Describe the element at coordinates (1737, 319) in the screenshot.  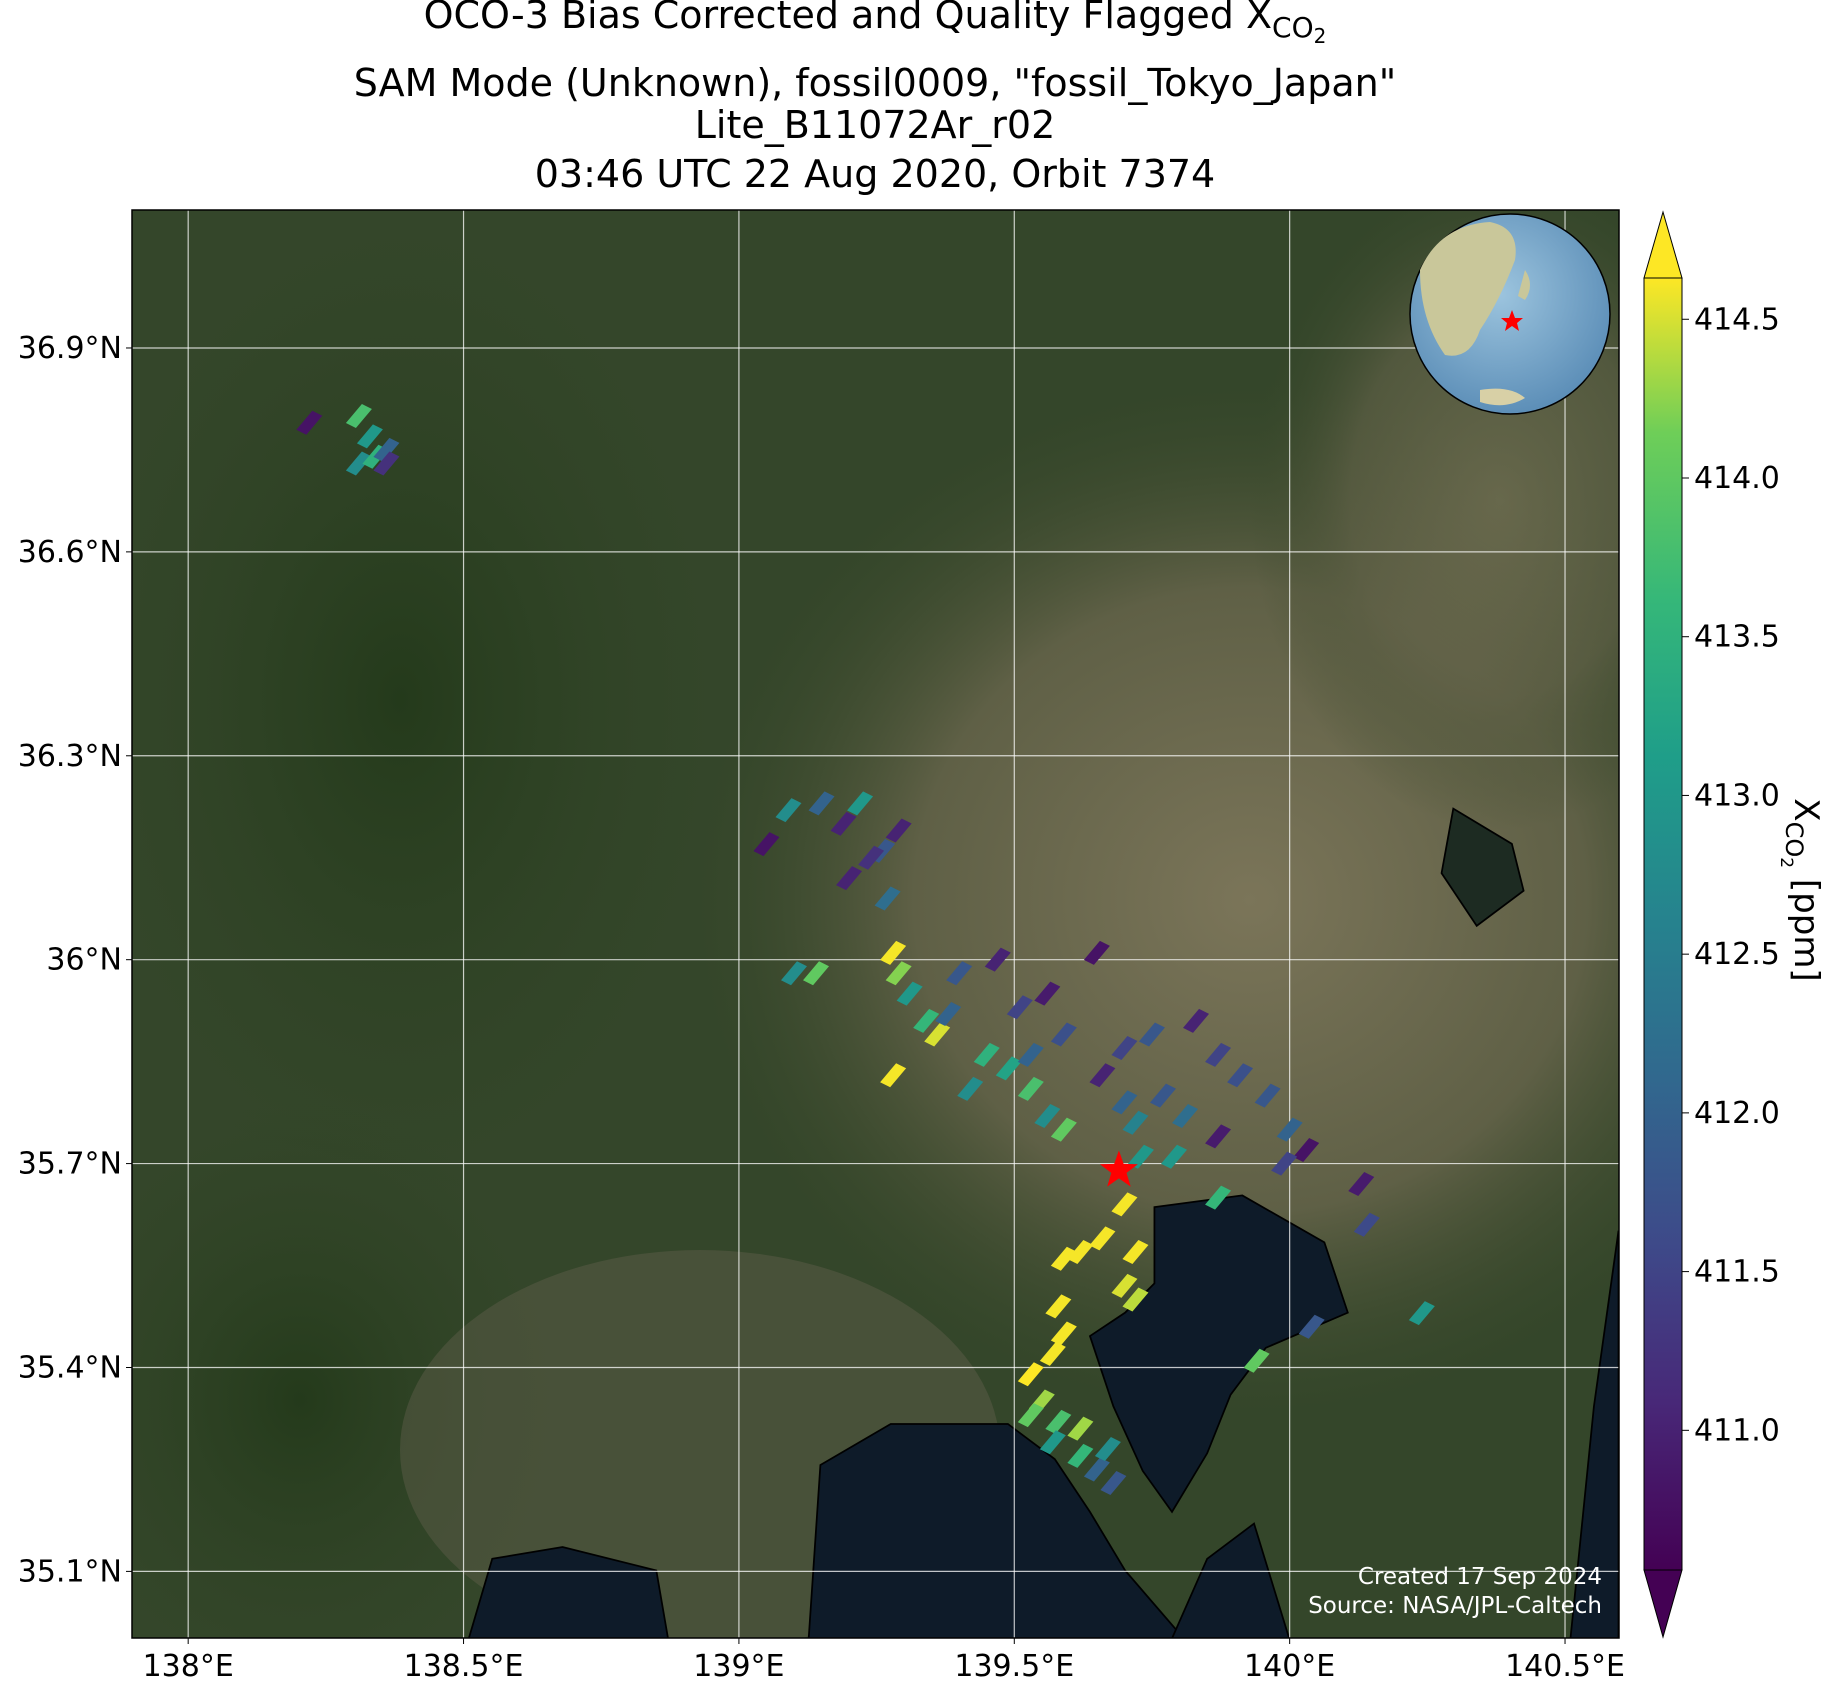
I see `cbar-tick-label: 414.5` at that location.